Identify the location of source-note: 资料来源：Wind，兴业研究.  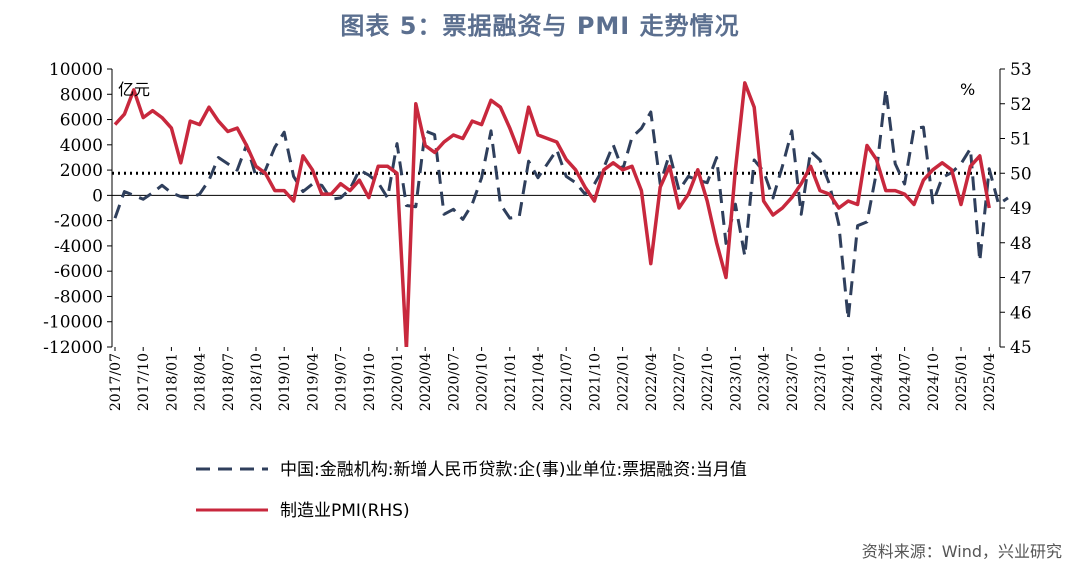
(961, 551).